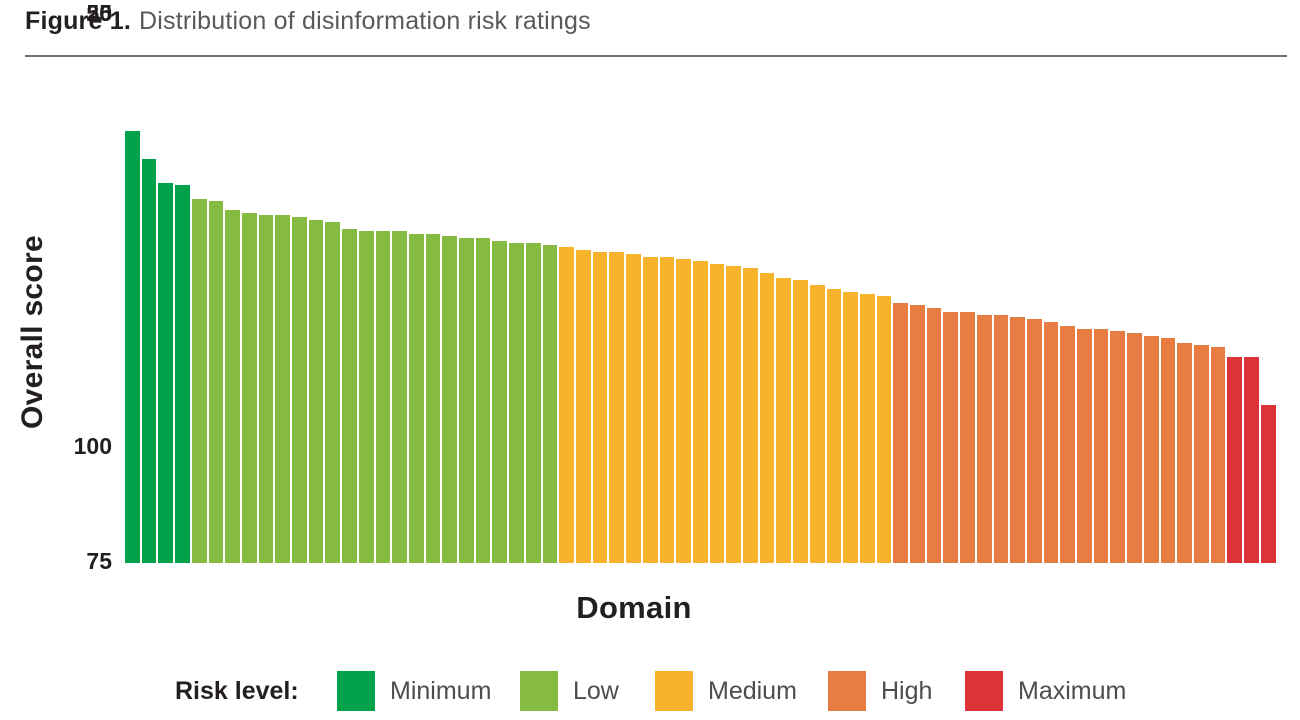 This screenshot has width=1300, height=720. I want to click on legend-swatch-medium, so click(674, 691).